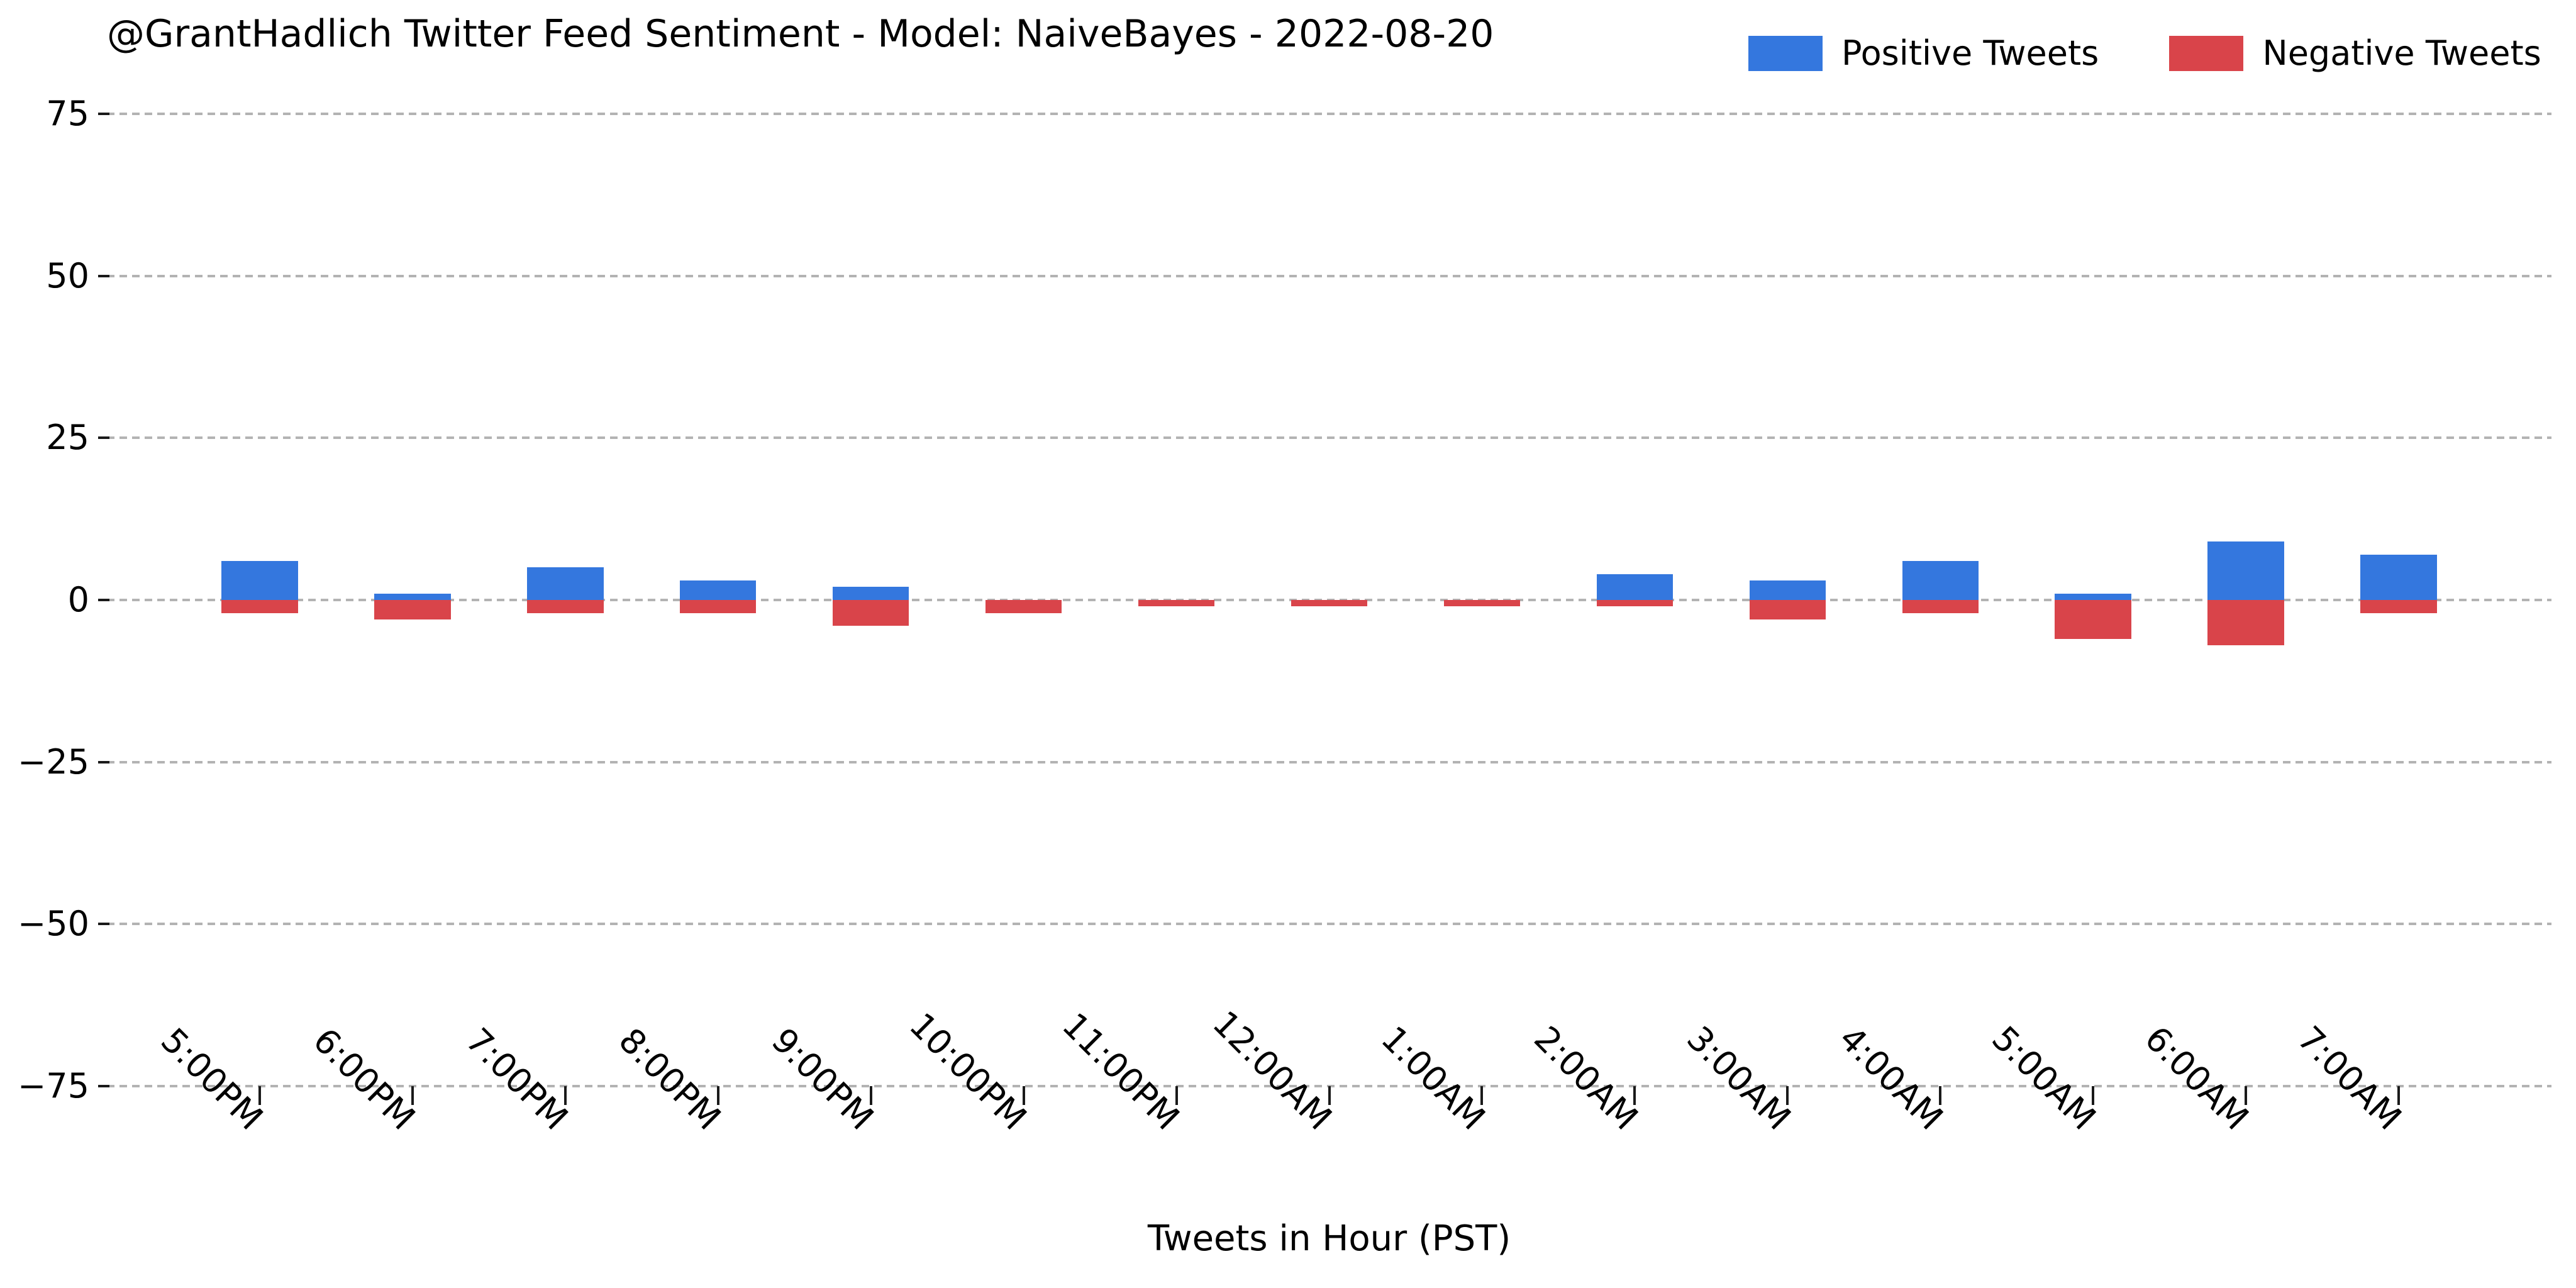  What do you see at coordinates (1891, 1078) in the screenshot?
I see `x-tick-label: 4:00AM` at bounding box center [1891, 1078].